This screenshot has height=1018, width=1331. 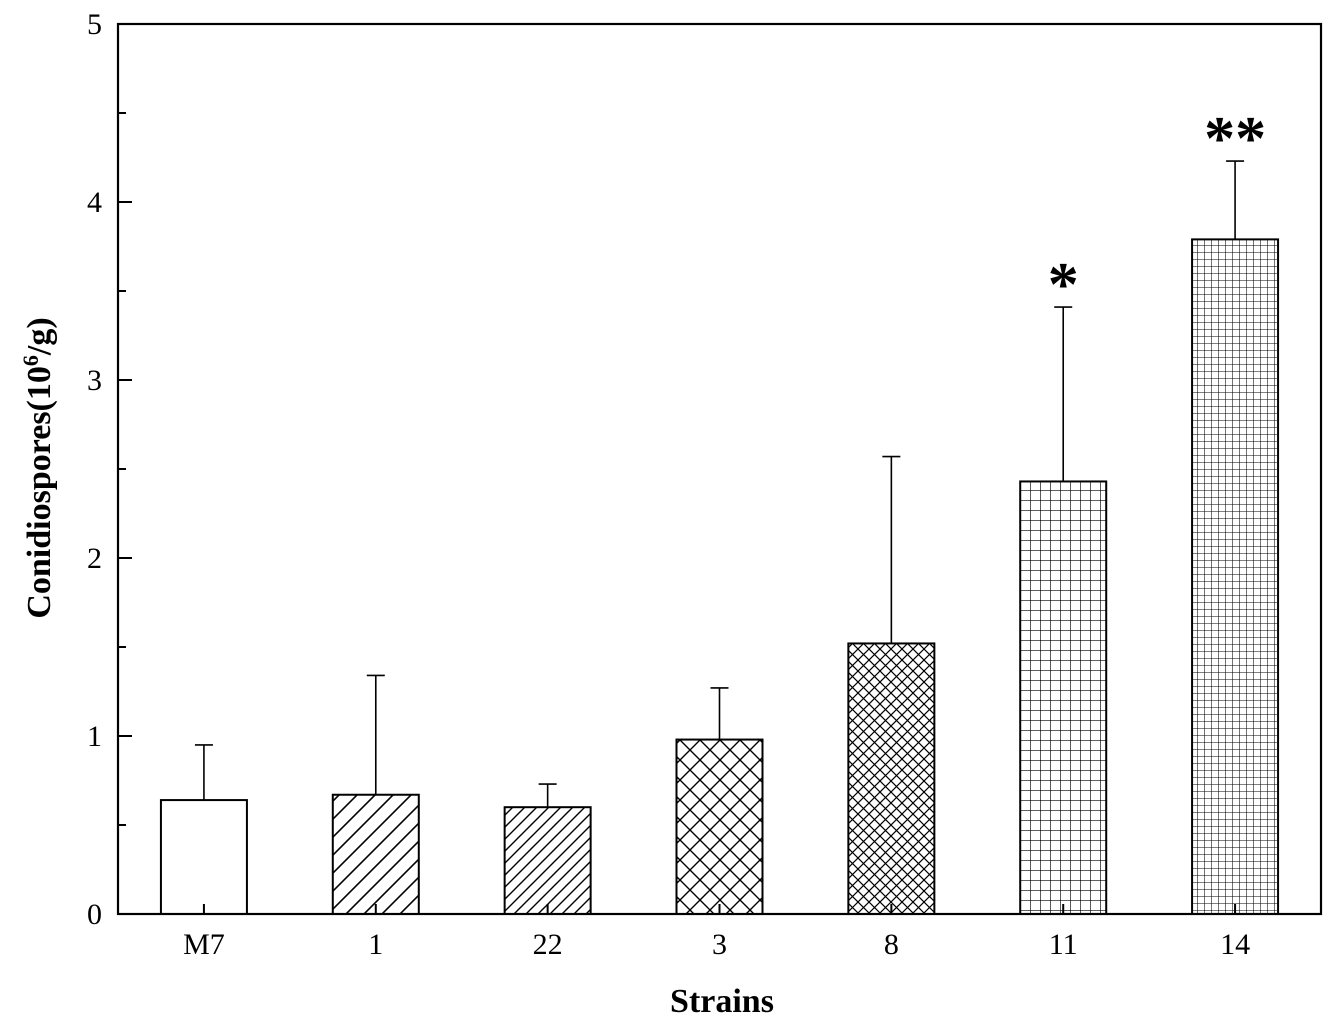 I want to click on x-axis-title: Strains, so click(x=722, y=1000).